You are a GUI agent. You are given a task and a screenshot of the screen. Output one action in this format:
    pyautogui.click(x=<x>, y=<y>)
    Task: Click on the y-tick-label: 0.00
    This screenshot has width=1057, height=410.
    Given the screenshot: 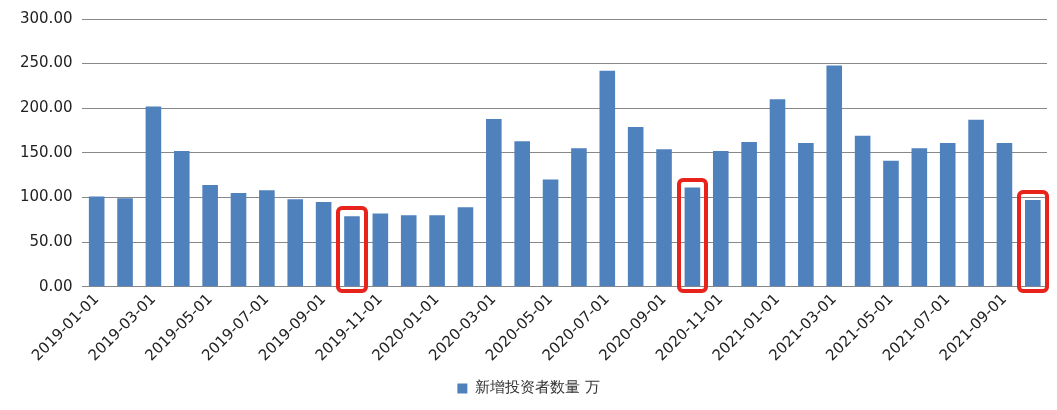 What is the action you would take?
    pyautogui.click(x=56, y=285)
    